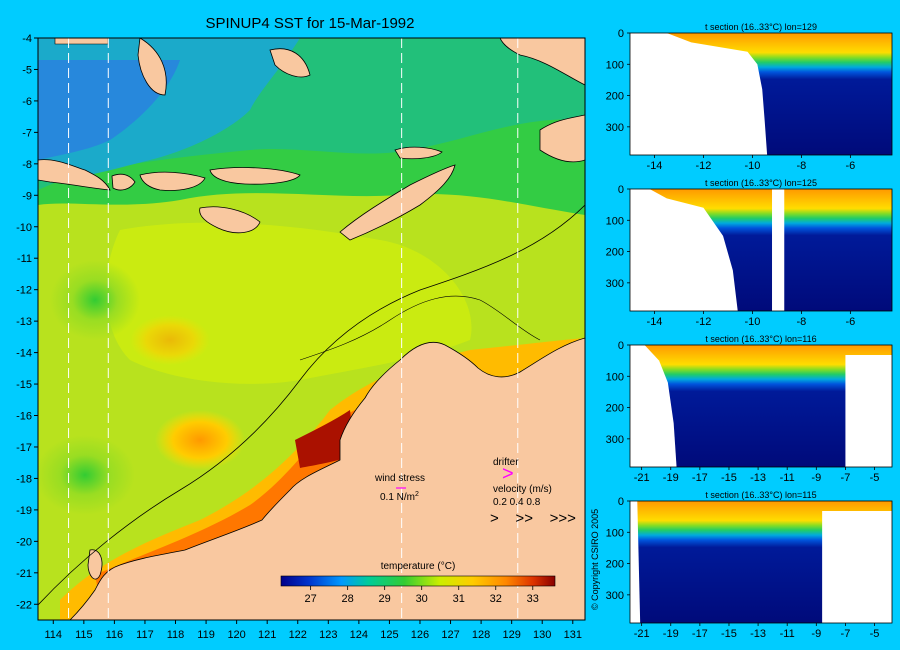  Describe the element at coordinates (511, 635) in the screenshot. I see `map-x-tick-label: 129` at that location.